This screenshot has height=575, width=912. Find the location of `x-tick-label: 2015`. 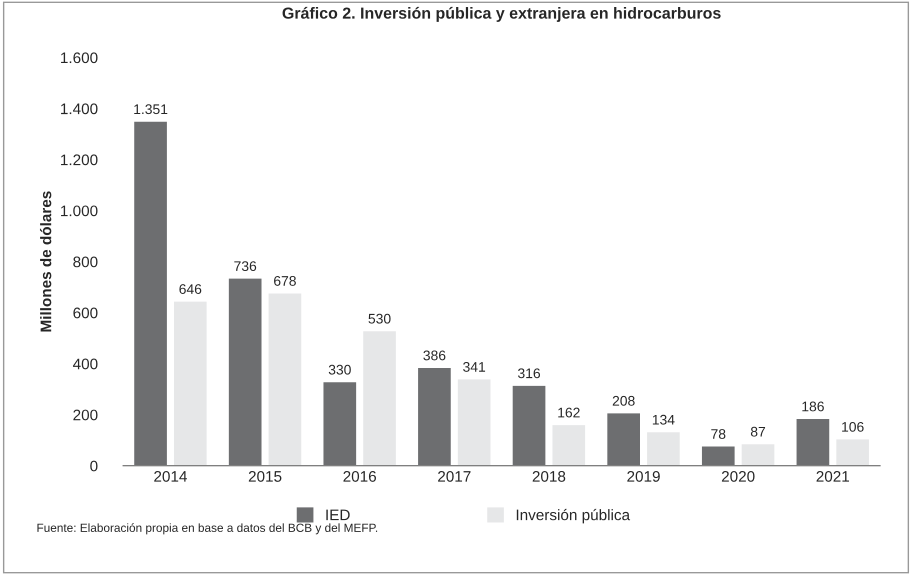

x-tick-label: 2015 is located at coordinates (265, 476).